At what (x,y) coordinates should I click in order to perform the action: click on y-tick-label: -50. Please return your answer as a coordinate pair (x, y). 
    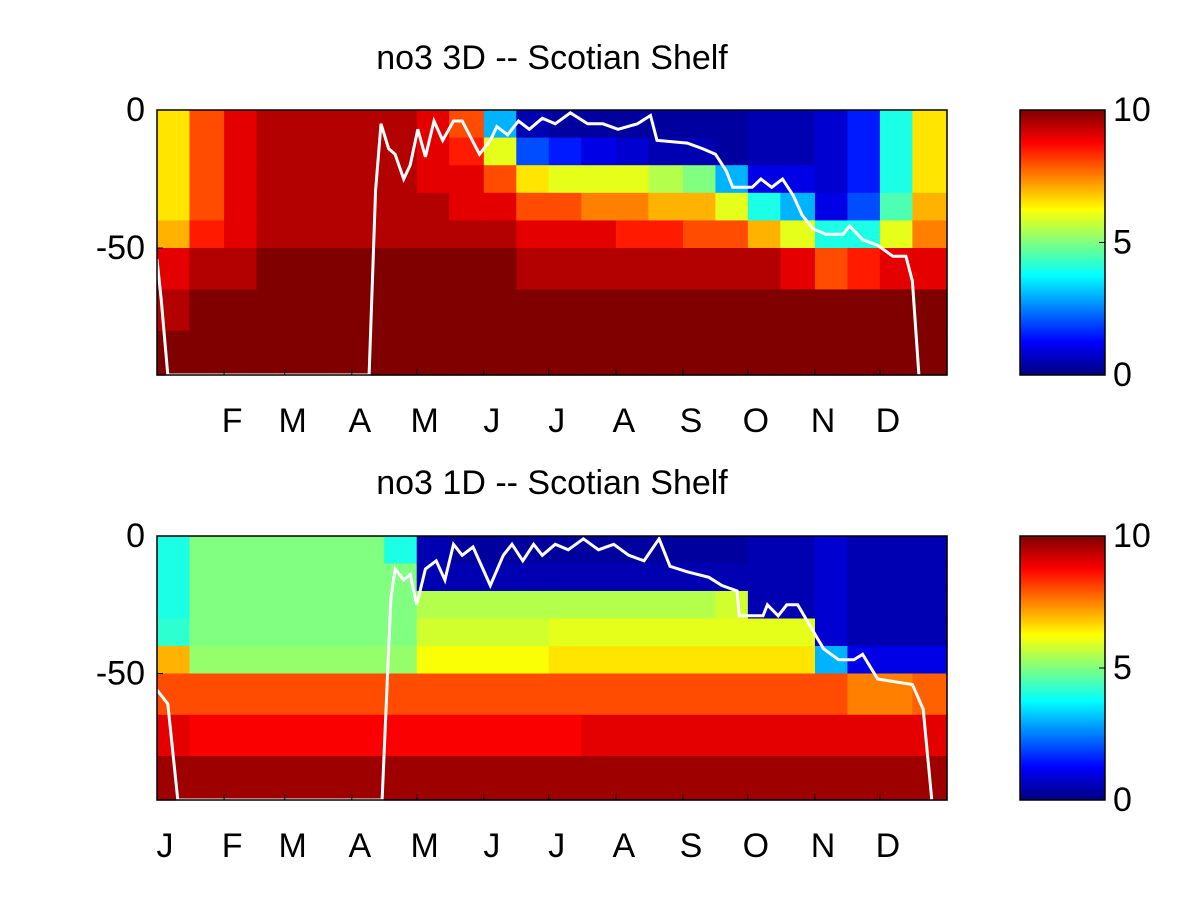
    Looking at the image, I should click on (120, 673).